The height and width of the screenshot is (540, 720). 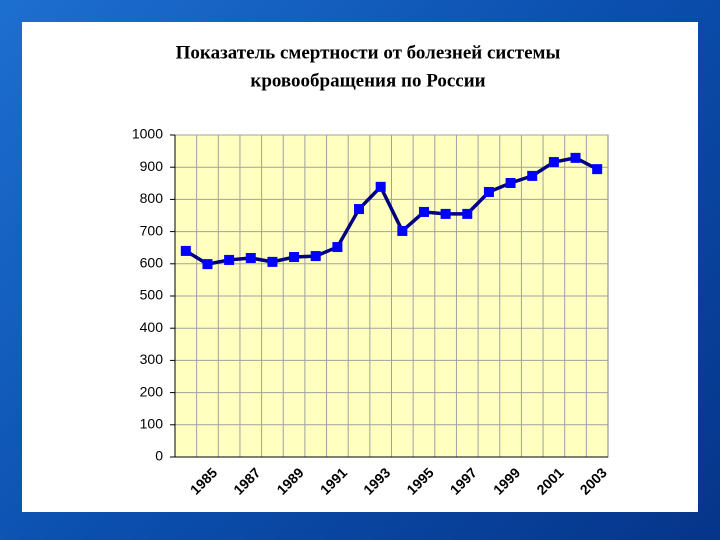 What do you see at coordinates (593, 480) in the screenshot?
I see `x-tick-label: 2003` at bounding box center [593, 480].